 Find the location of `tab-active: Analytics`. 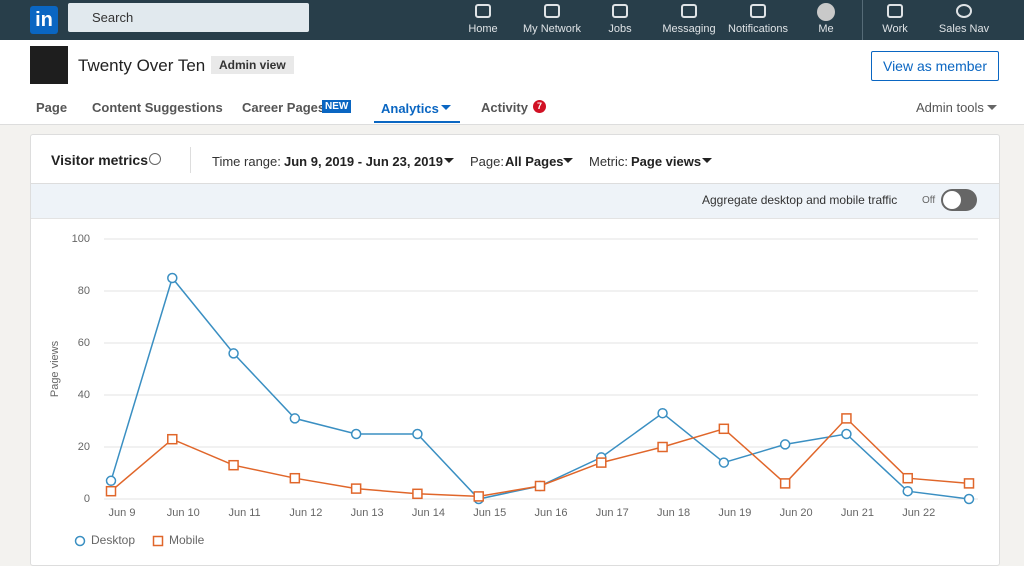

tab-active: Analytics is located at coordinates (410, 108).